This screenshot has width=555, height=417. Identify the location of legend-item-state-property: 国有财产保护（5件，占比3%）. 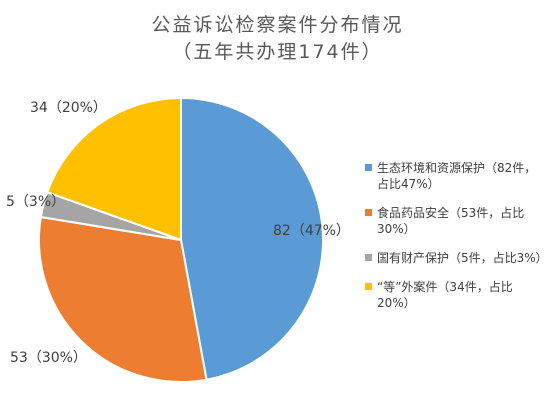
(456, 258).